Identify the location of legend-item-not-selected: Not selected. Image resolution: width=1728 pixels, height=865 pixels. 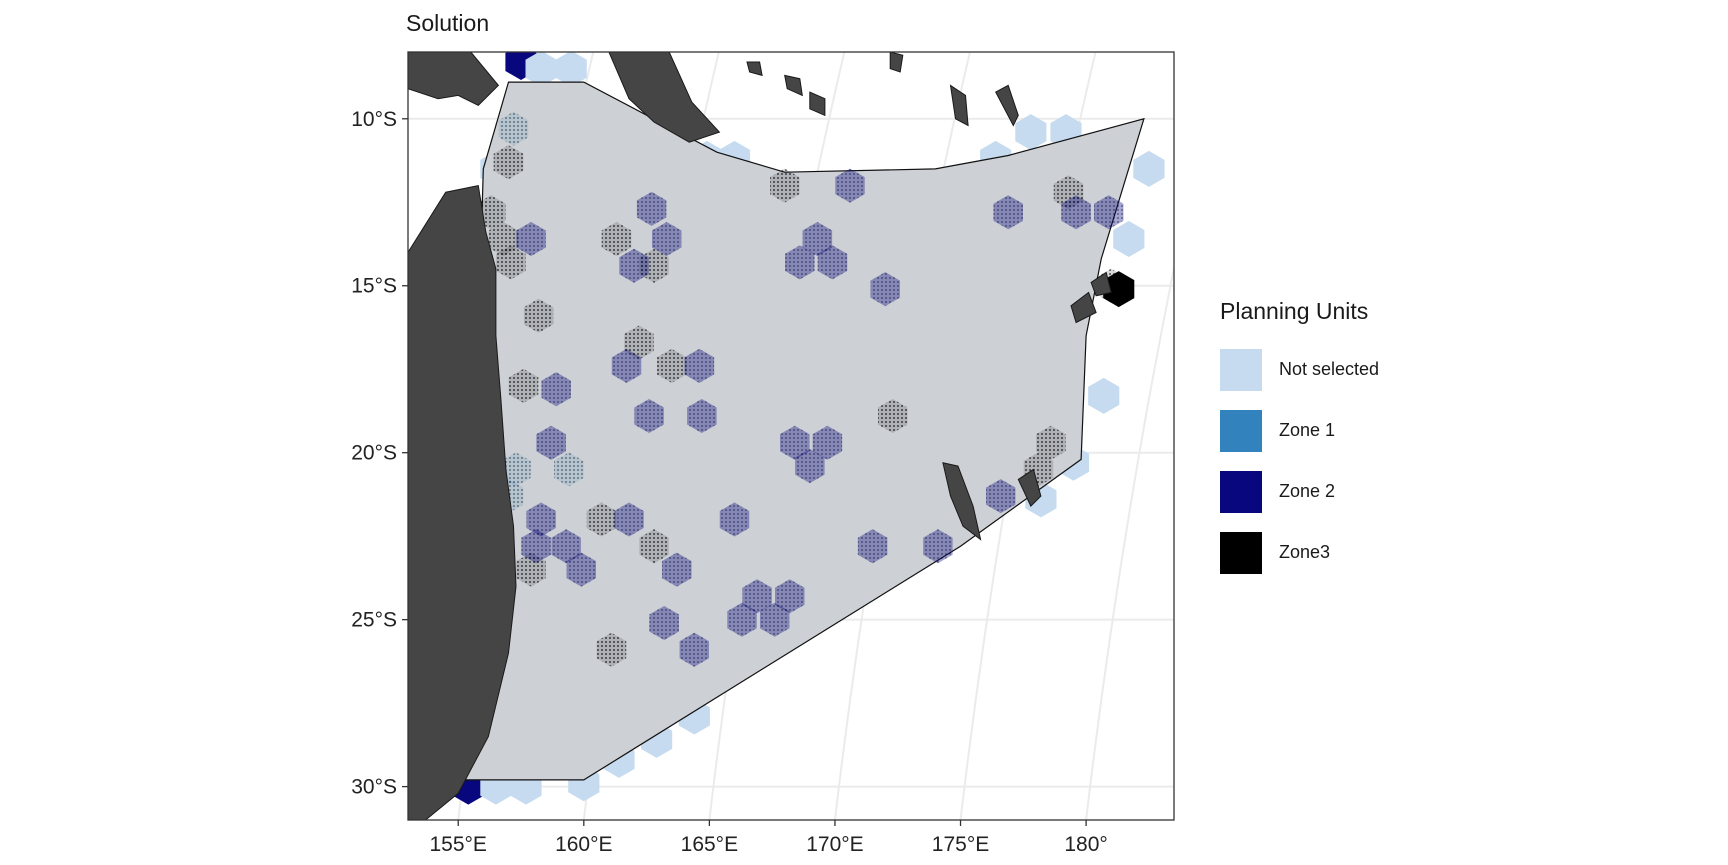
(1299, 369).